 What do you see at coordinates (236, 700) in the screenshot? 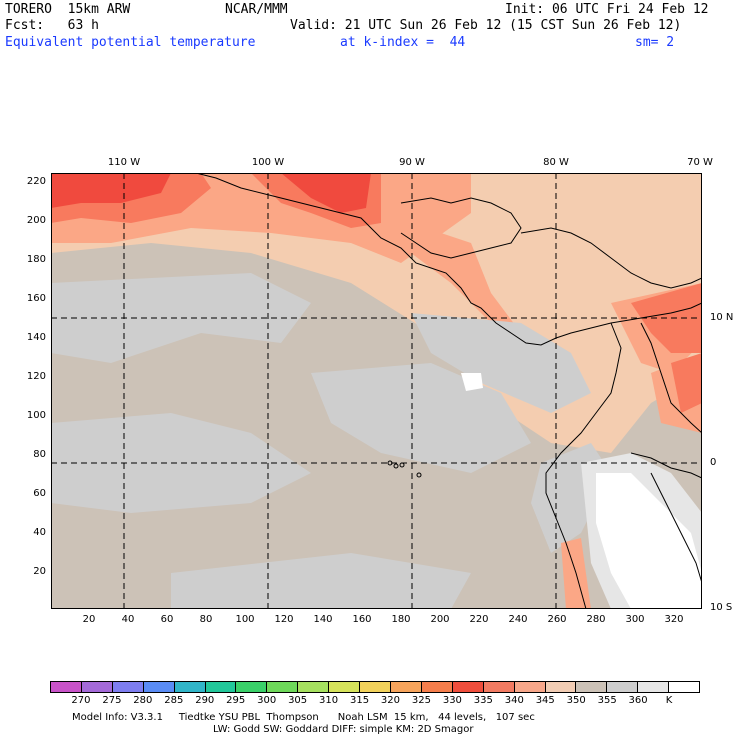
I see `colorbar-label: 295` at bounding box center [236, 700].